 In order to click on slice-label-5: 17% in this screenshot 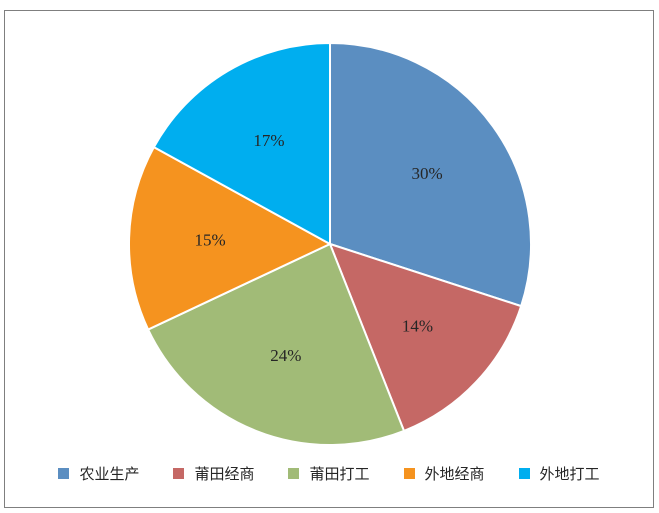, I will do `click(268, 140)`.